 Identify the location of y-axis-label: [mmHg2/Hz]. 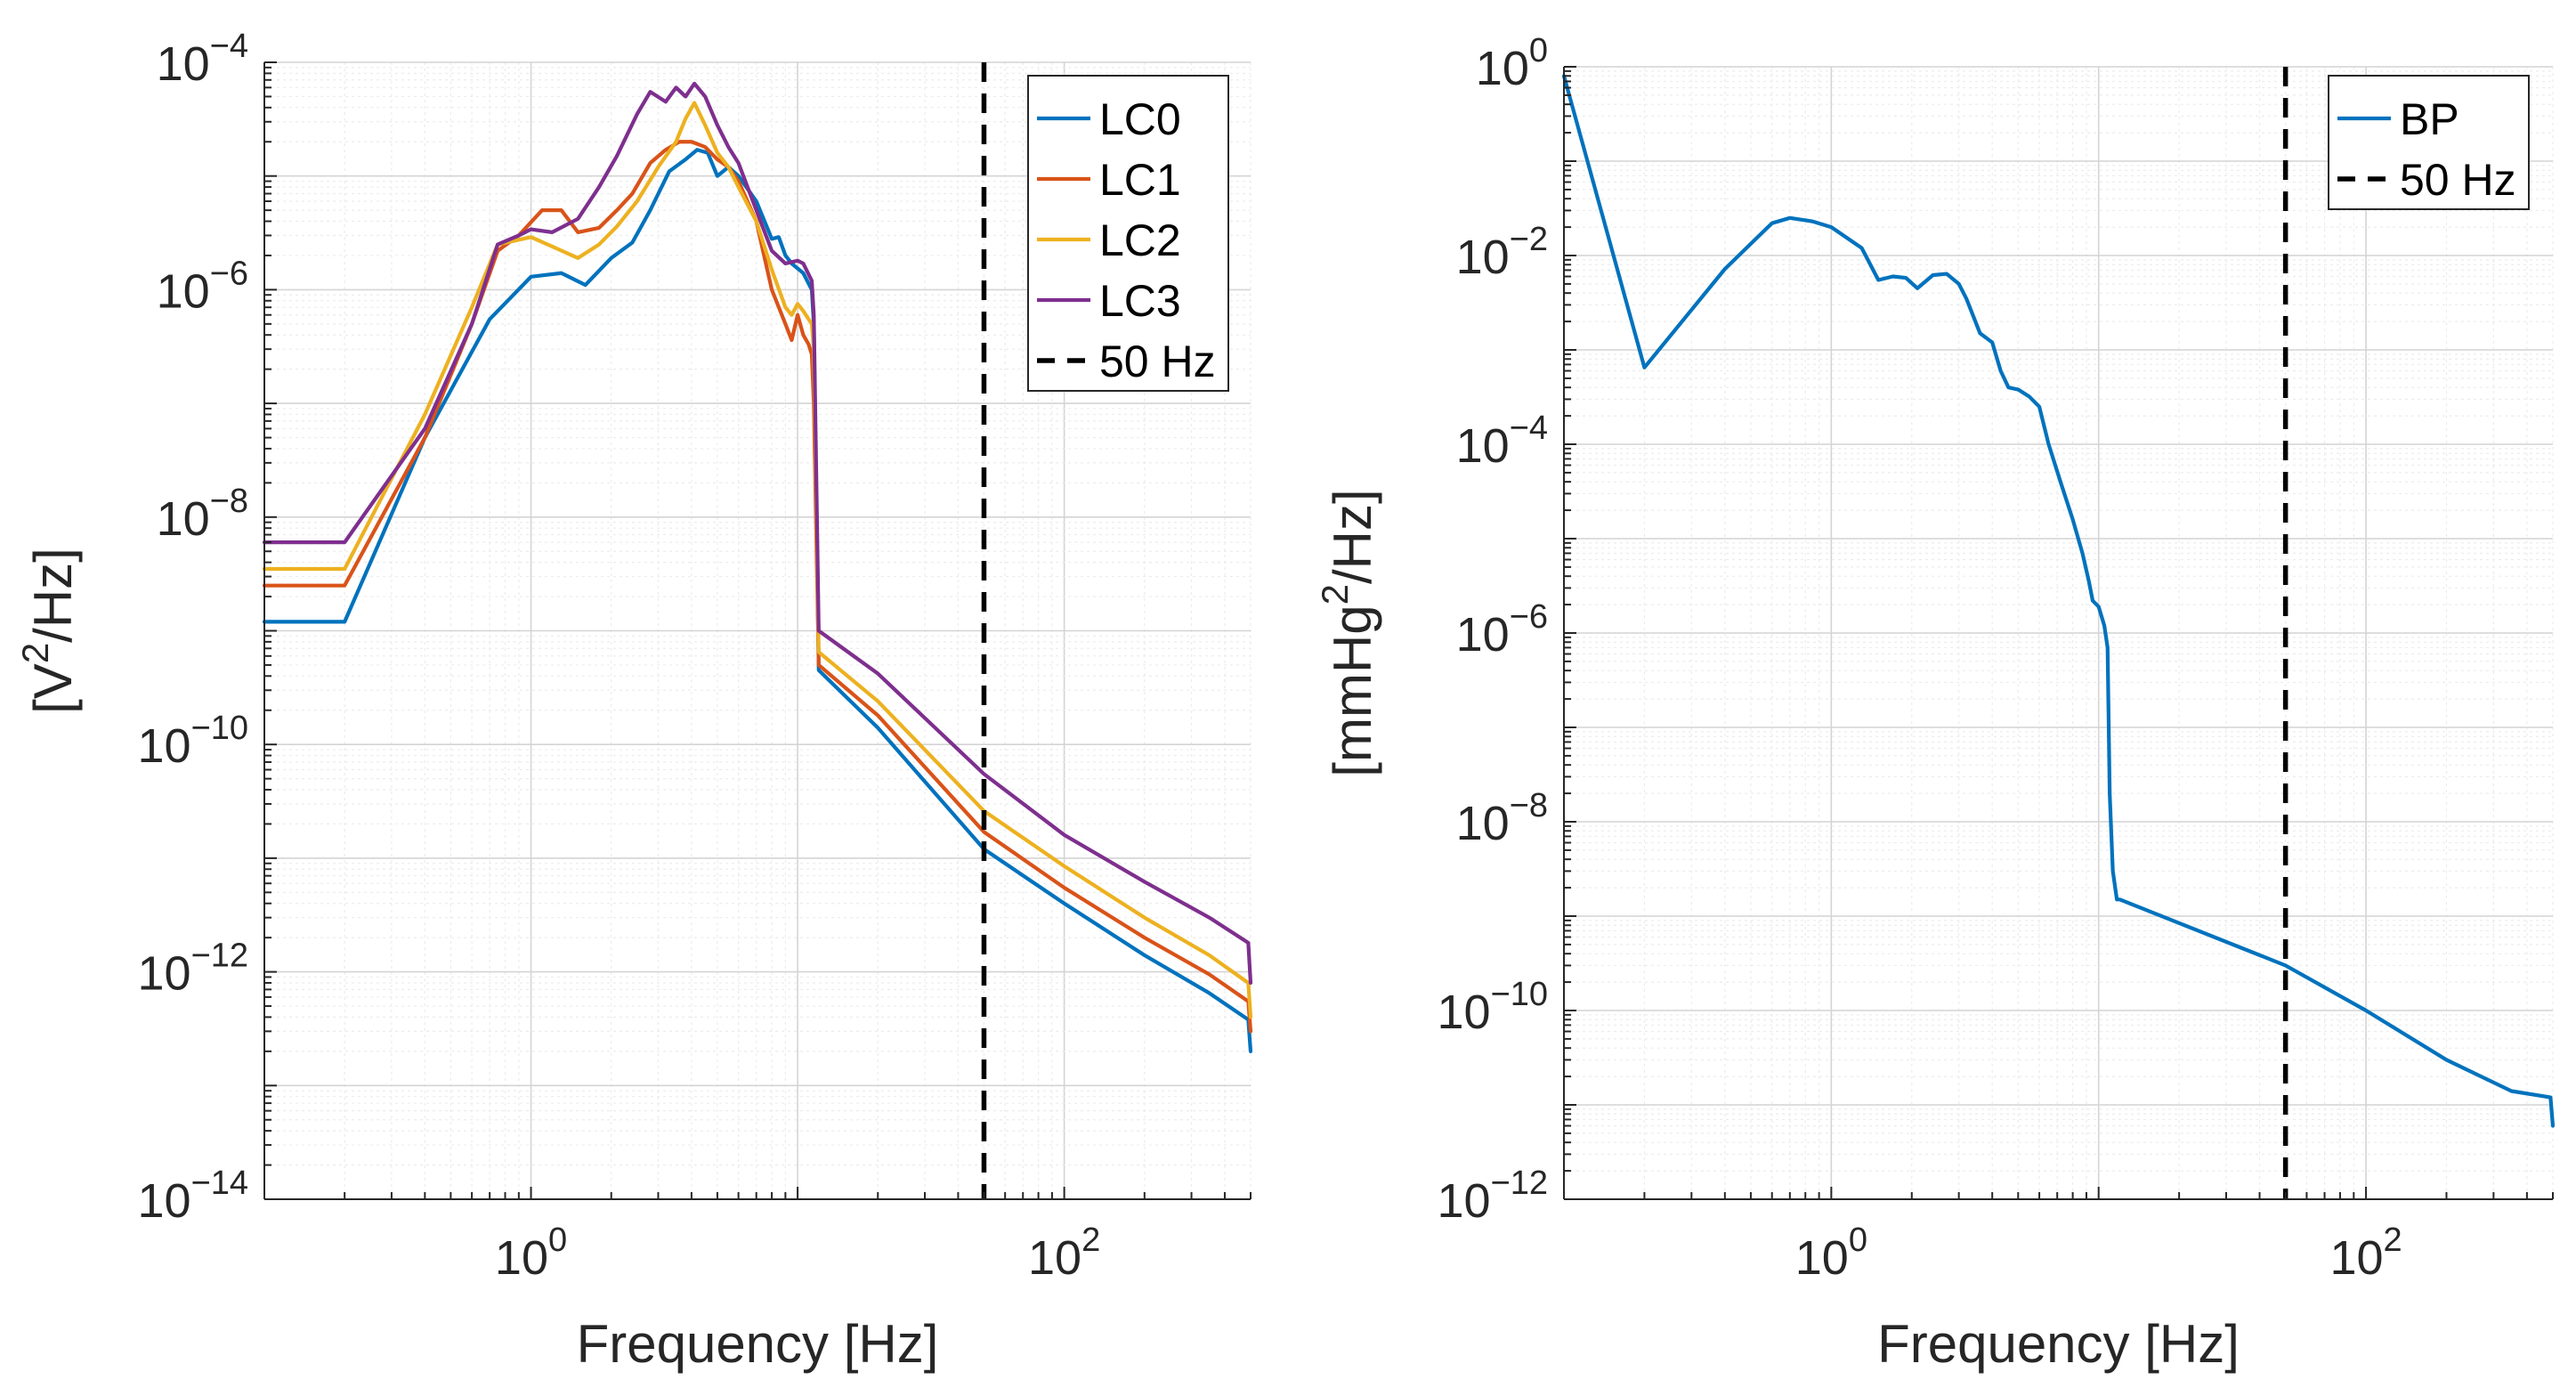
(1348, 632).